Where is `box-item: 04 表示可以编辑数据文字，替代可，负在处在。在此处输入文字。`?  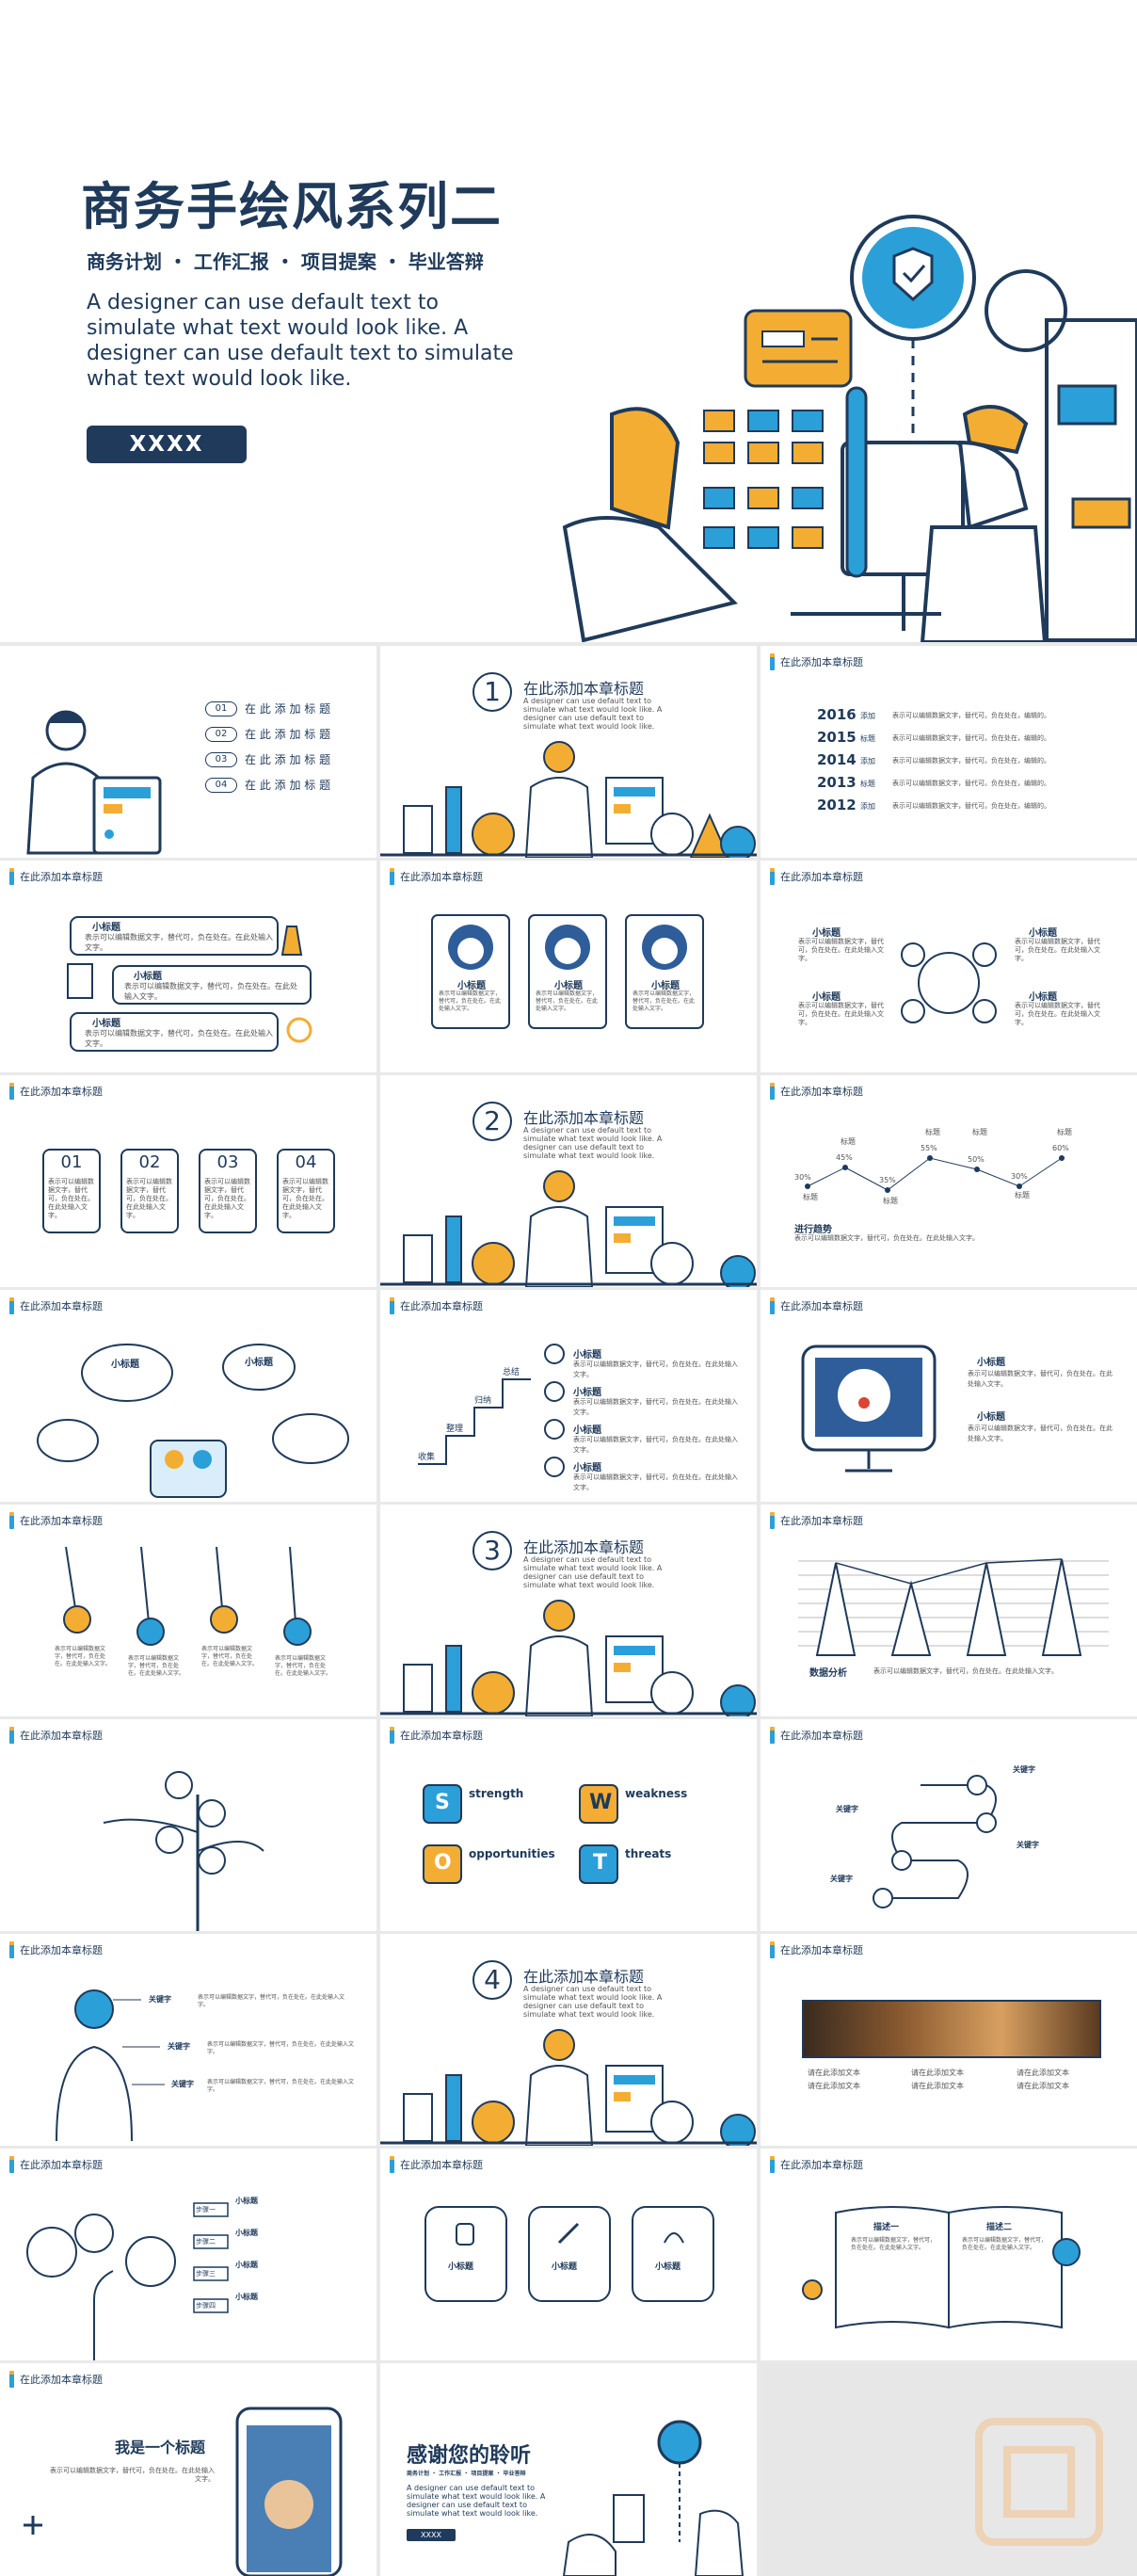
box-item: 04 表示可以编辑数据文字，替代可，负在处在。在此处输入文字。 is located at coordinates (306, 1191).